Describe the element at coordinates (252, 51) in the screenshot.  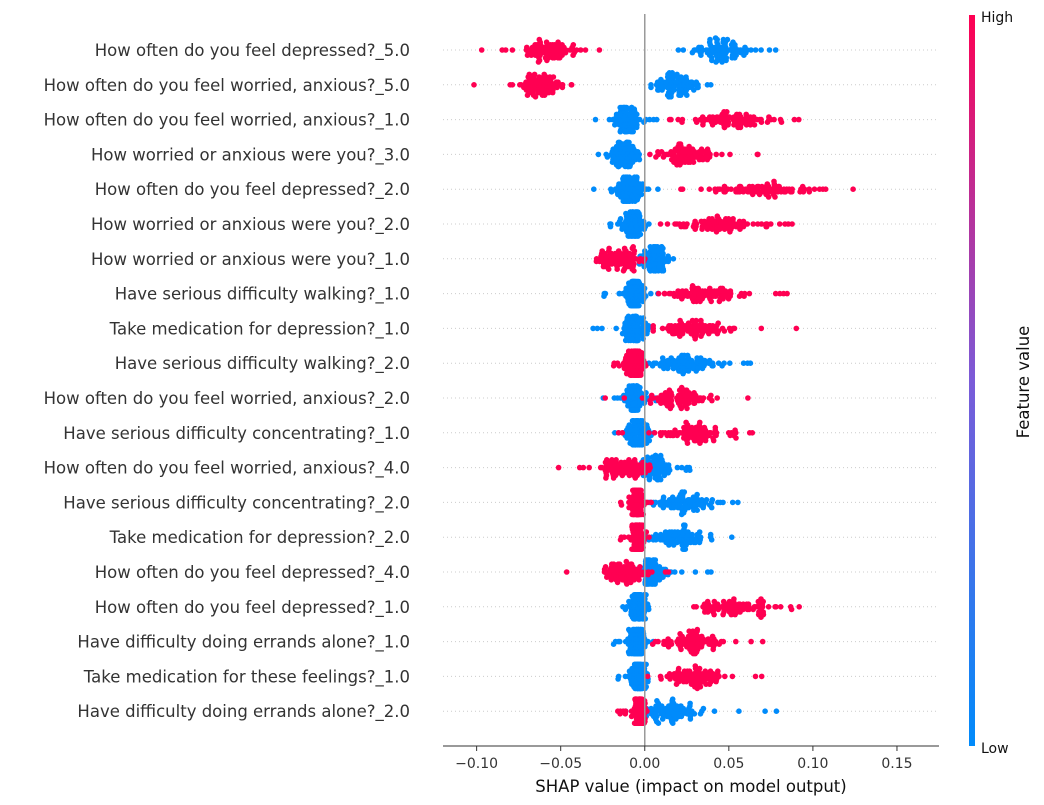
I see `feature-label: How often do you feel depressed?_5.0` at that location.